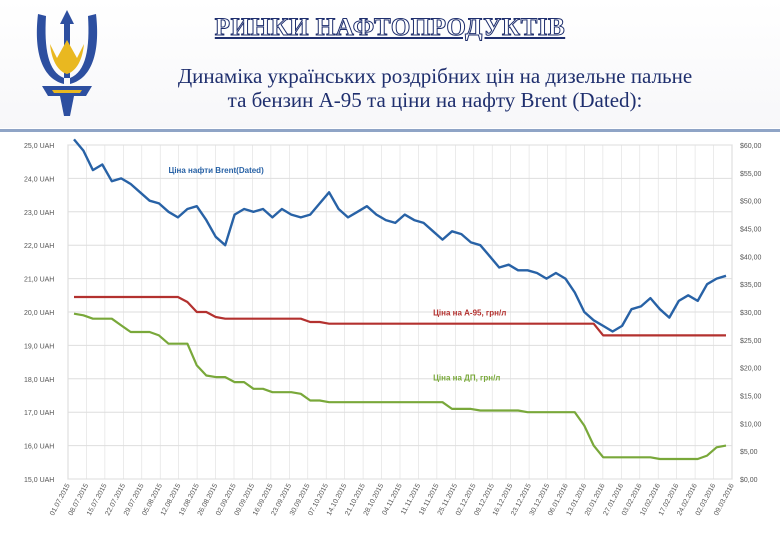 This screenshot has width=780, height=545. Describe the element at coordinates (751, 369) in the screenshot. I see `right-tick-label: $20,00` at that location.